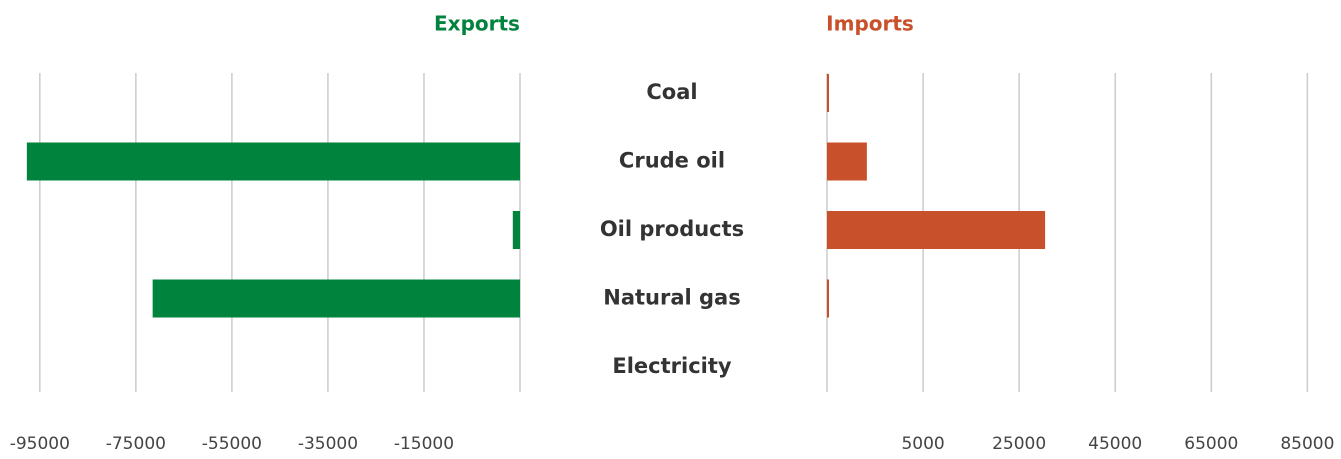 This screenshot has width=1341, height=459. What do you see at coordinates (671, 92) in the screenshot?
I see `category-label: Coal` at bounding box center [671, 92].